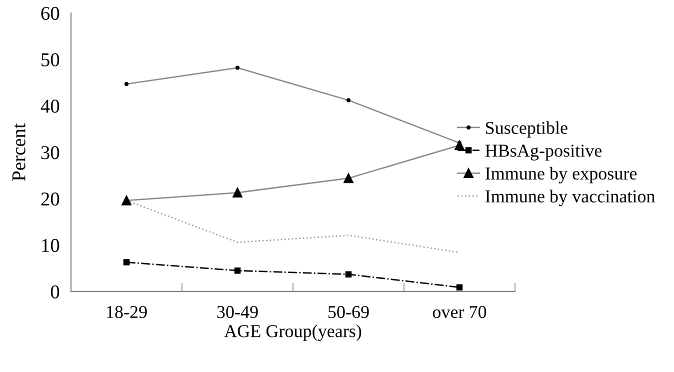 This screenshot has height=372, width=674. Describe the element at coordinates (561, 175) in the screenshot. I see `legend-label: Immune by exposure` at that location.